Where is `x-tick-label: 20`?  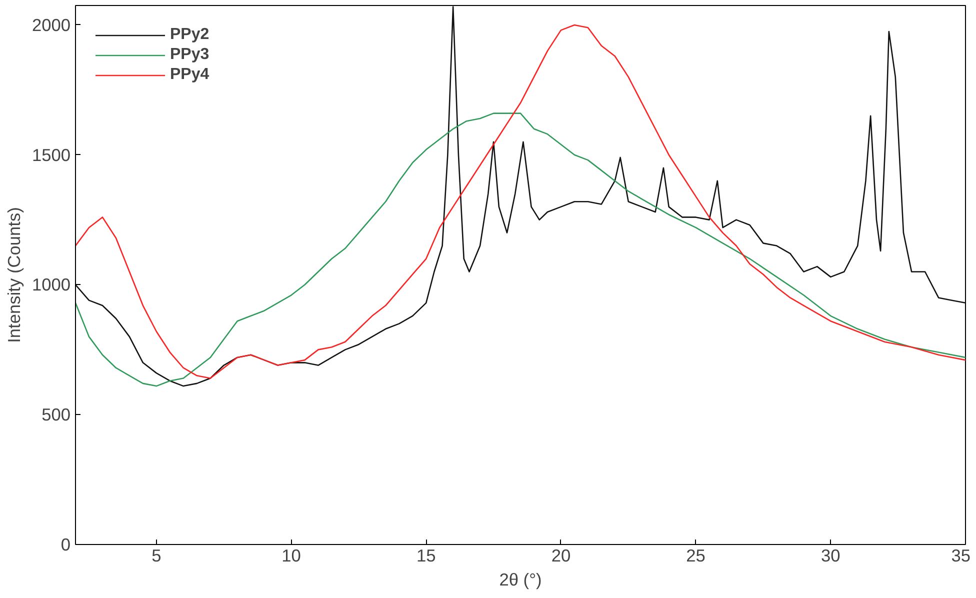 x-tick-label: 20 is located at coordinates (561, 556).